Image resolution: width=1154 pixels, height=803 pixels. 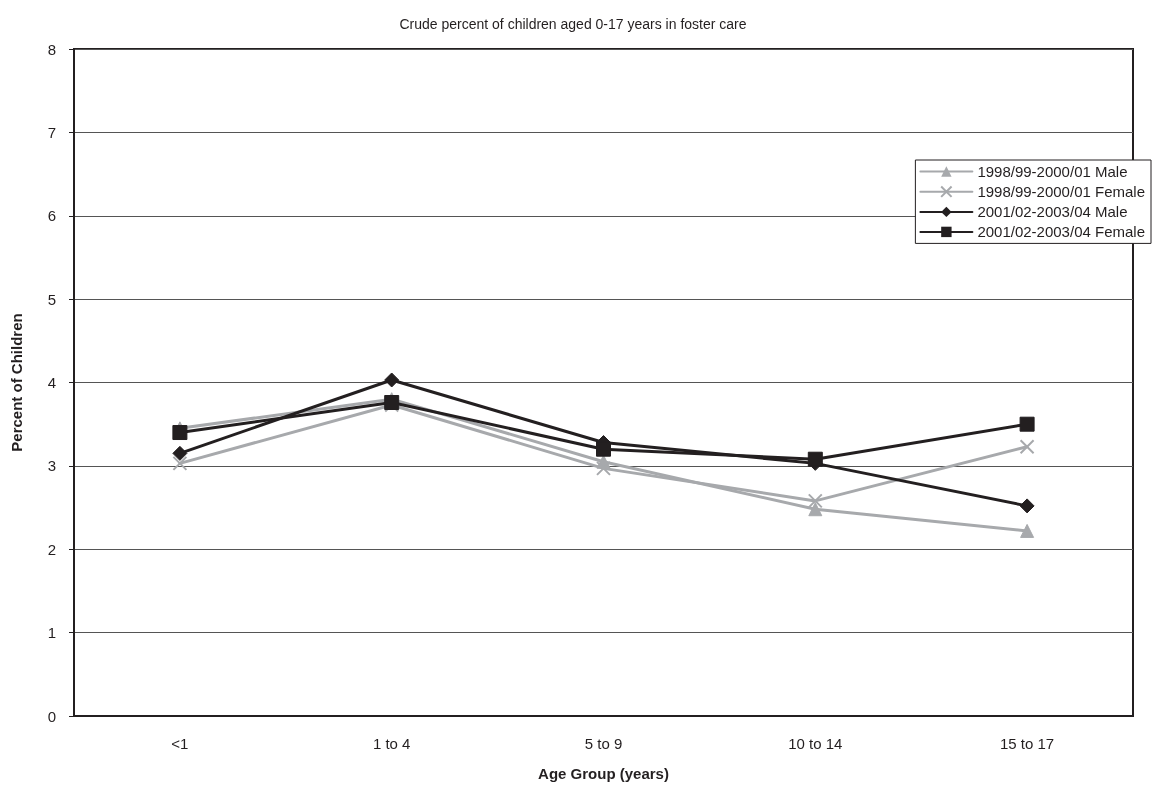 What do you see at coordinates (573, 24) in the screenshot?
I see `chart-title: Crude percent of children aged 0-17 years in foster care` at bounding box center [573, 24].